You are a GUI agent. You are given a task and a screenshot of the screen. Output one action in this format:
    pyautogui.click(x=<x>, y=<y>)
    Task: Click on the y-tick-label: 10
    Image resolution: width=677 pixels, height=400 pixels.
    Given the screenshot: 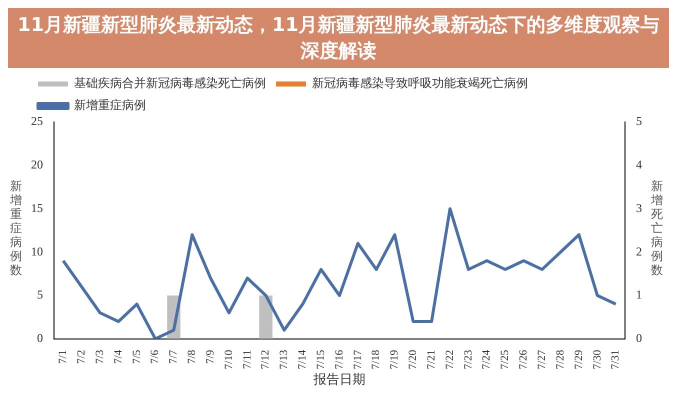 What is the action you would take?
    pyautogui.click(x=37, y=251)
    